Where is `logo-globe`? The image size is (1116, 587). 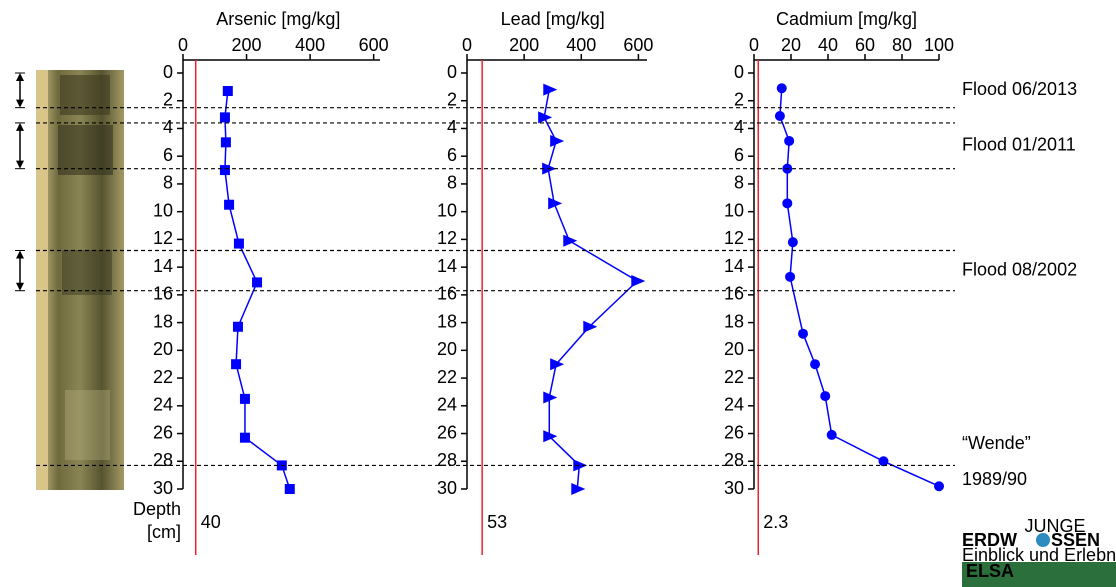
logo-globe is located at coordinates (1043, 540).